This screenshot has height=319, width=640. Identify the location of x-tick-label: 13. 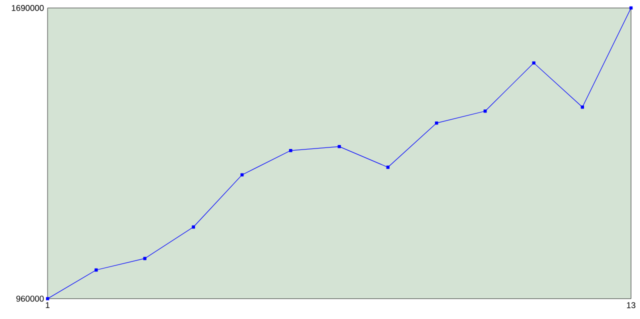
(631, 305).